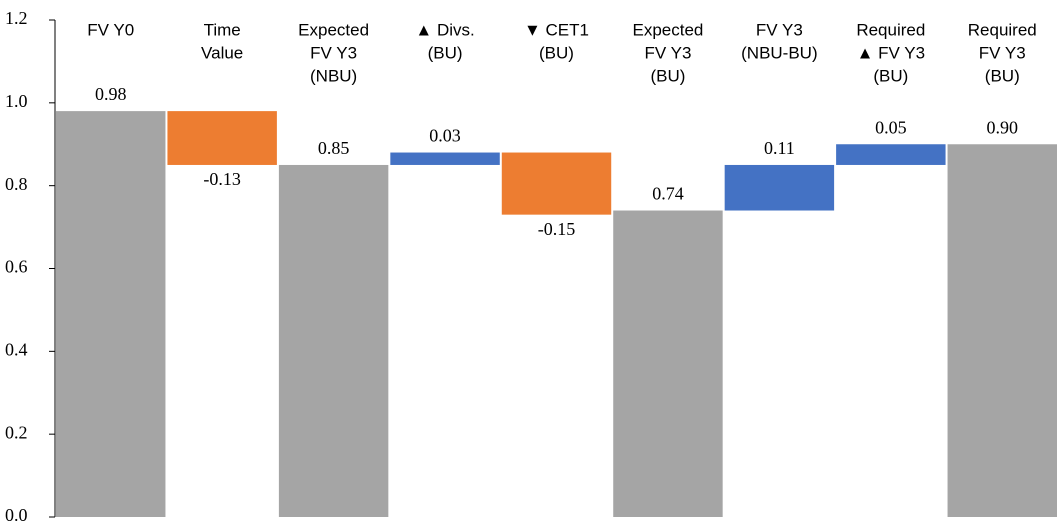 Image resolution: width=1058 pixels, height=531 pixels. I want to click on value-label: 0.98, so click(111, 94).